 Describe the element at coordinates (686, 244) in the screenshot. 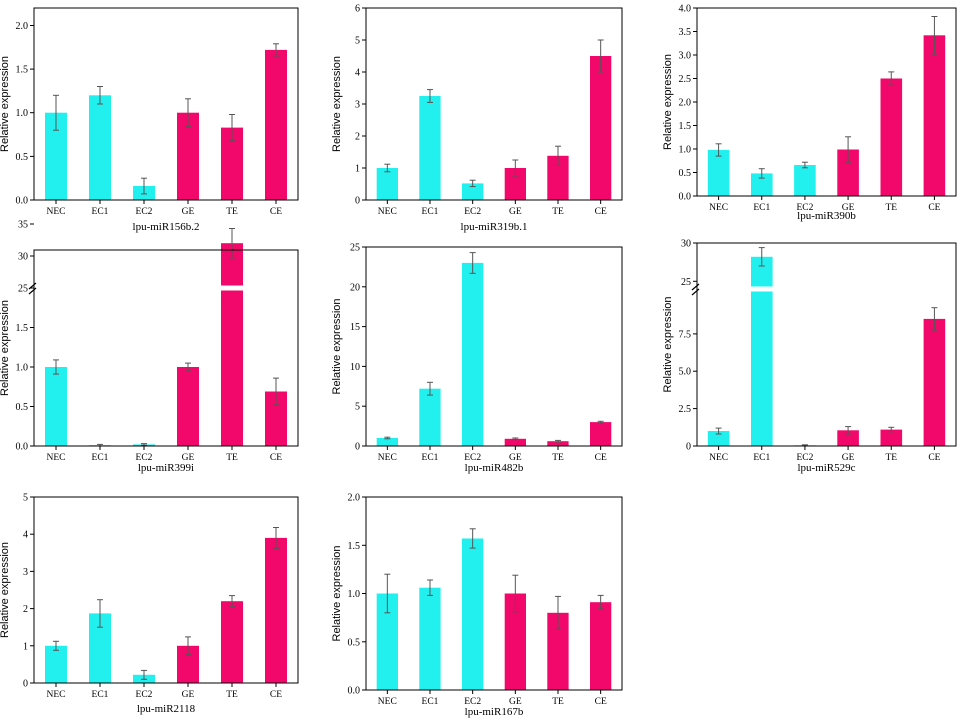

I see `y-tick-label: 30` at that location.